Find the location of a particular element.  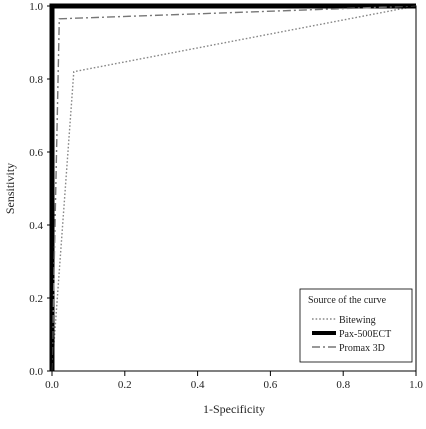

x-tick-label: 0.4 is located at coordinates (198, 385).